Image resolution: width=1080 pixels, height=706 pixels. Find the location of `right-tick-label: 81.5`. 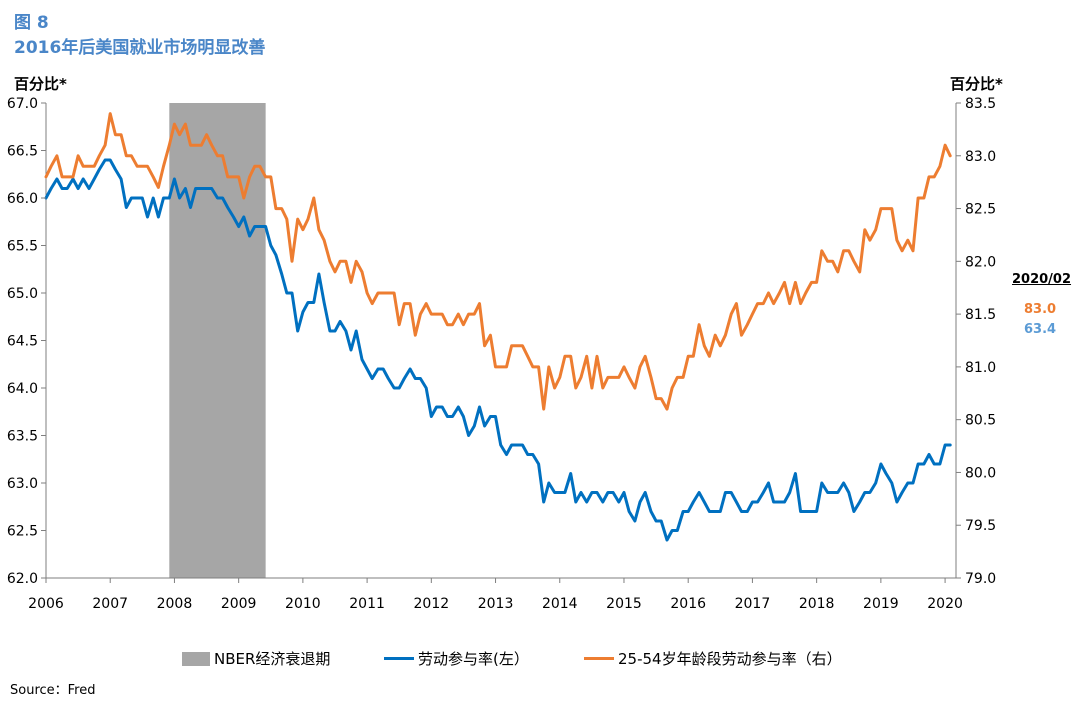

right-tick-label: 81.5 is located at coordinates (980, 315).